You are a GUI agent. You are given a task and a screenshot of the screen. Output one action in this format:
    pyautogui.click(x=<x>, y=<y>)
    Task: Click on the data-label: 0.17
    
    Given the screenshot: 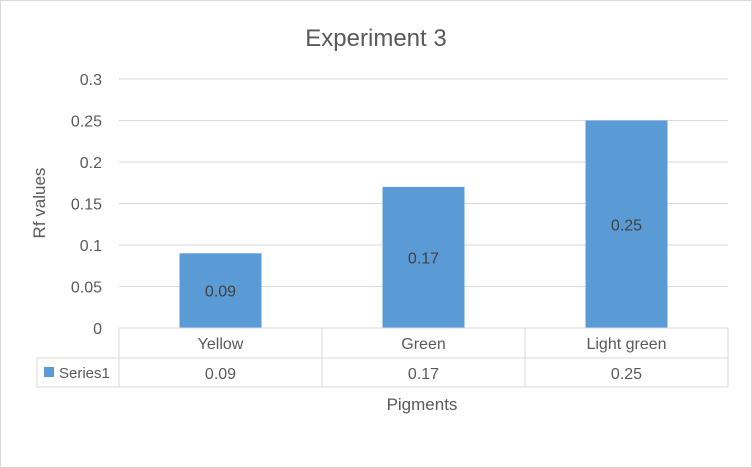 What is the action you would take?
    pyautogui.click(x=423, y=258)
    